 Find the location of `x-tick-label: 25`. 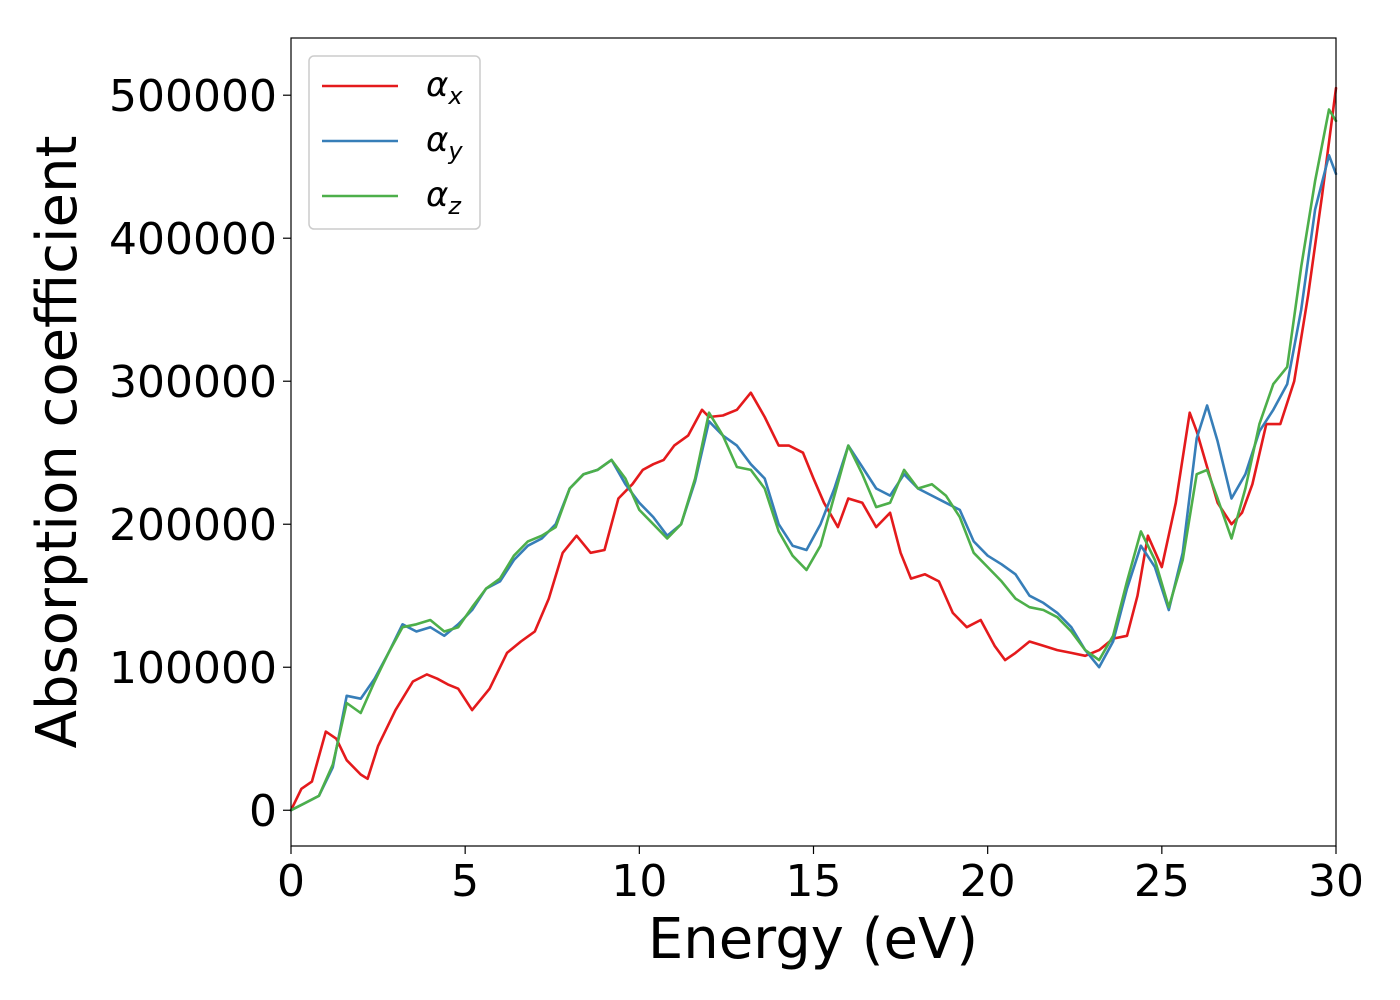

x-tick-label: 25 is located at coordinates (1162, 881).